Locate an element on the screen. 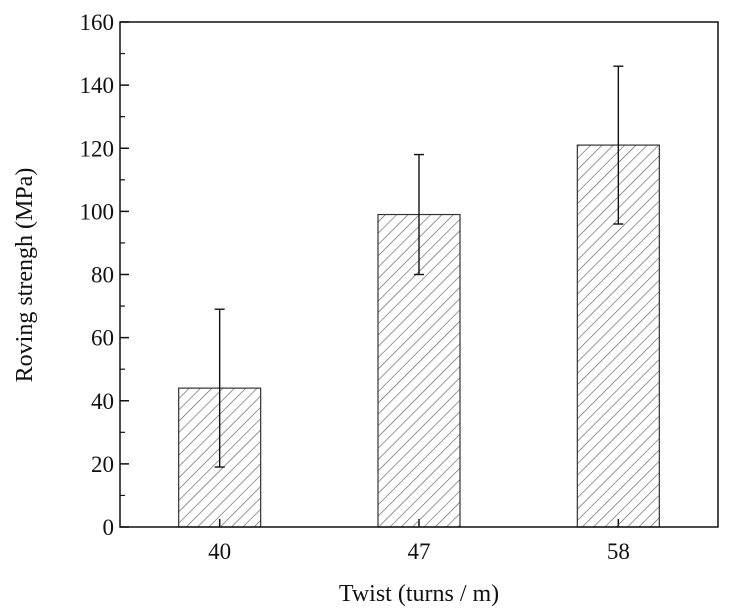 The width and height of the screenshot is (731, 613). y-axis-ticks: 0 20 40 60 80 100 120 140 160 is located at coordinates (104, 275).